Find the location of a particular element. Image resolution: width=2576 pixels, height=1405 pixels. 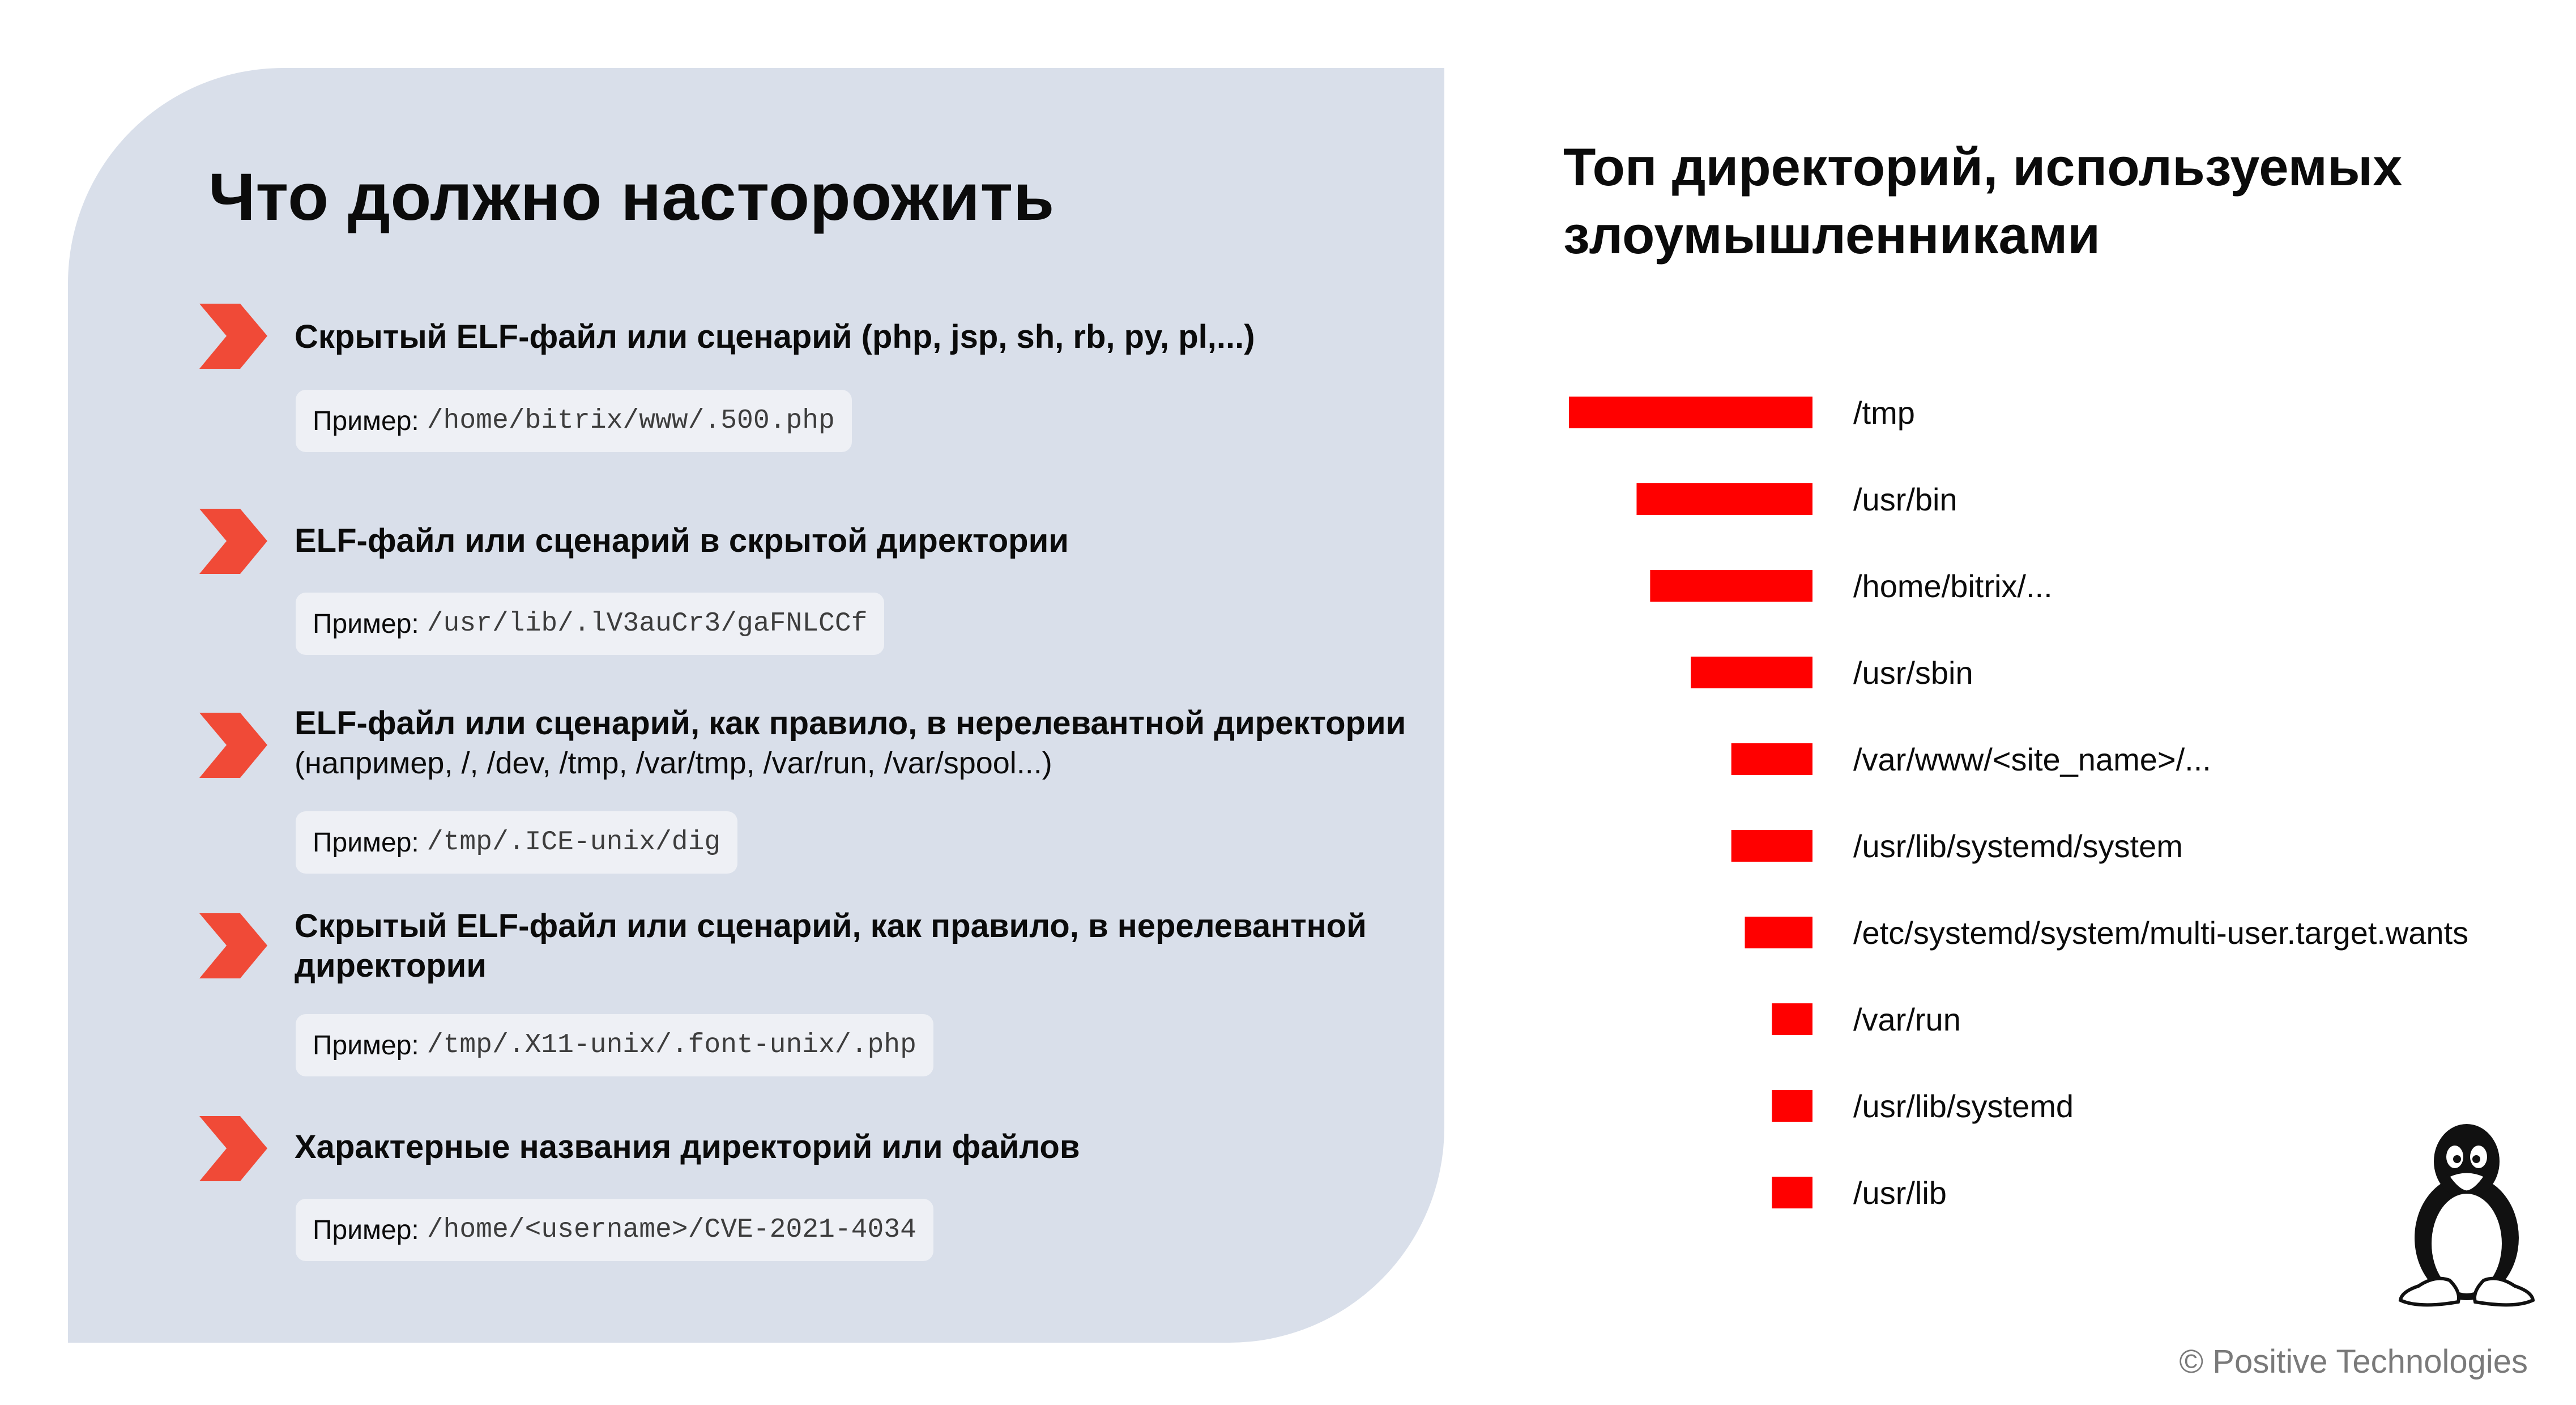

tux-penguin-icon is located at coordinates (2466, 1216).